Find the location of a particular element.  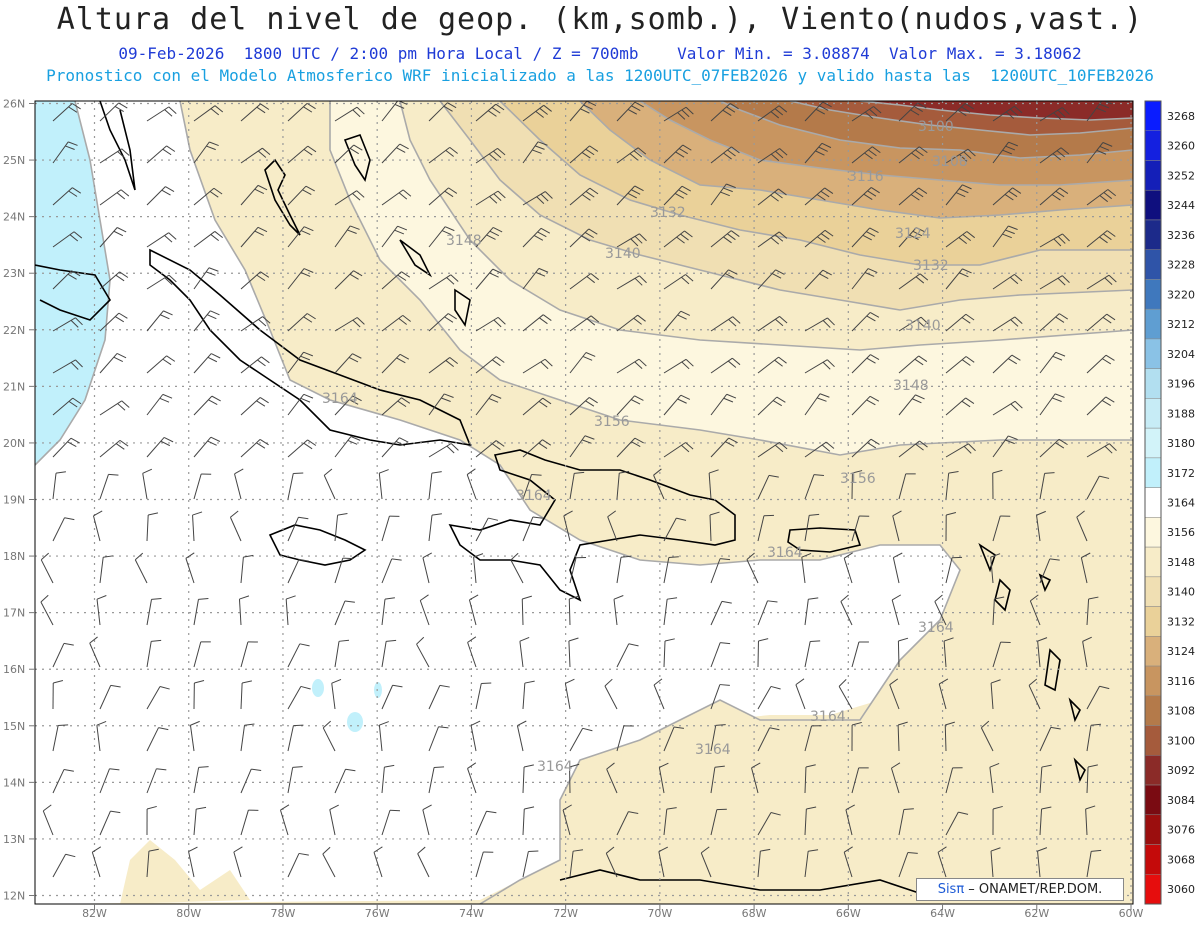

colorbar-label: 3076 is located at coordinates (1181, 830).